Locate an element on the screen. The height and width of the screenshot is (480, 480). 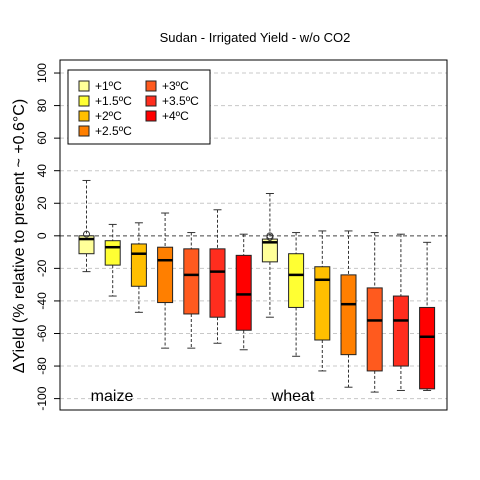
group-label-maize: maize is located at coordinates (112, 396).